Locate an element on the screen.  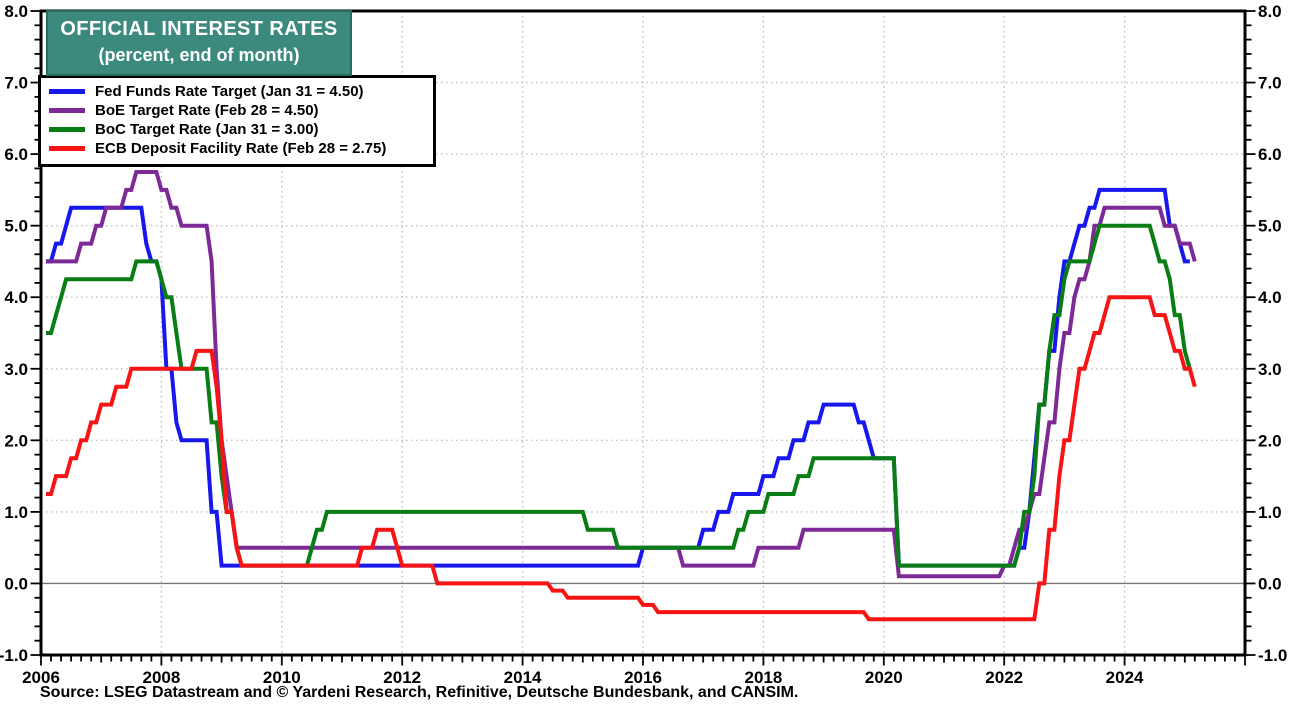
legend-swatch-boe is located at coordinates (67, 110).